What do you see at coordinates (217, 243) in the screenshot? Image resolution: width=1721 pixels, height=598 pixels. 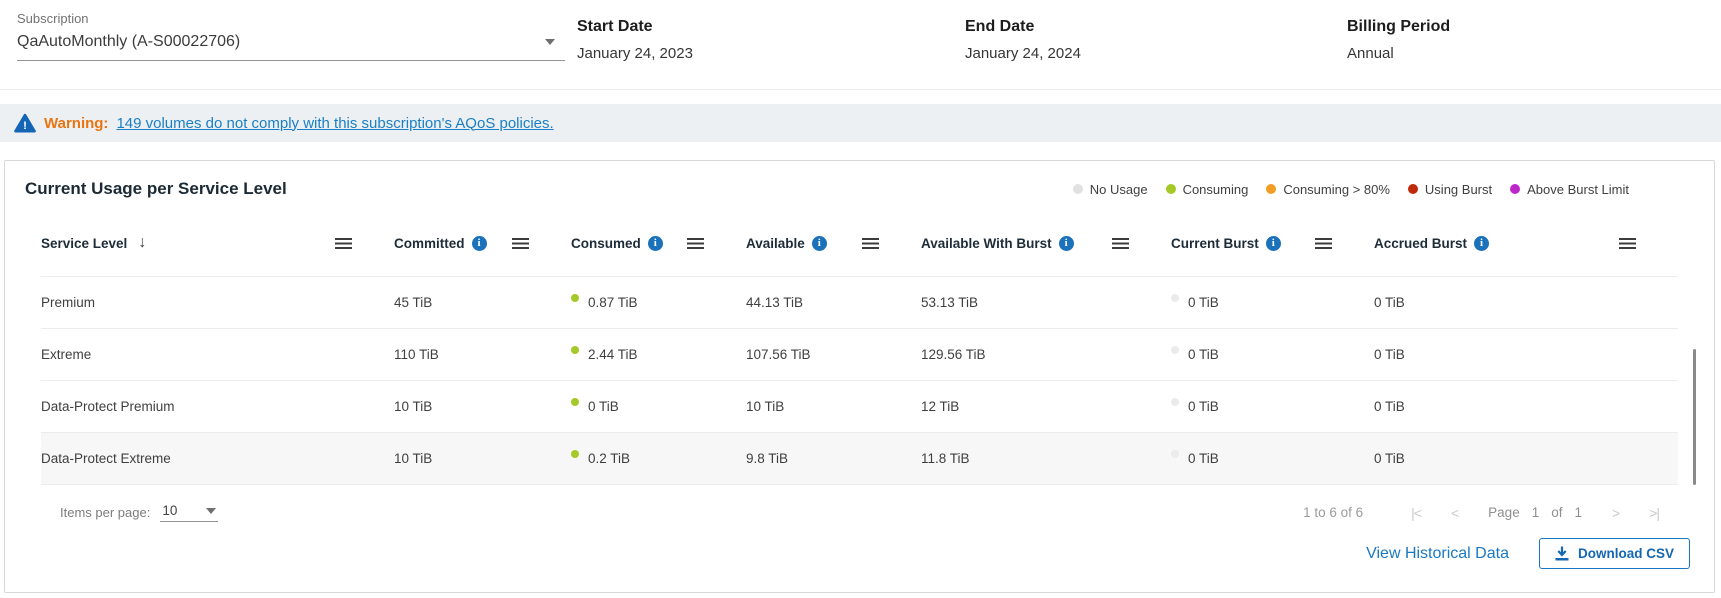 I see `column-header-service-level: Service Level ↓` at bounding box center [217, 243].